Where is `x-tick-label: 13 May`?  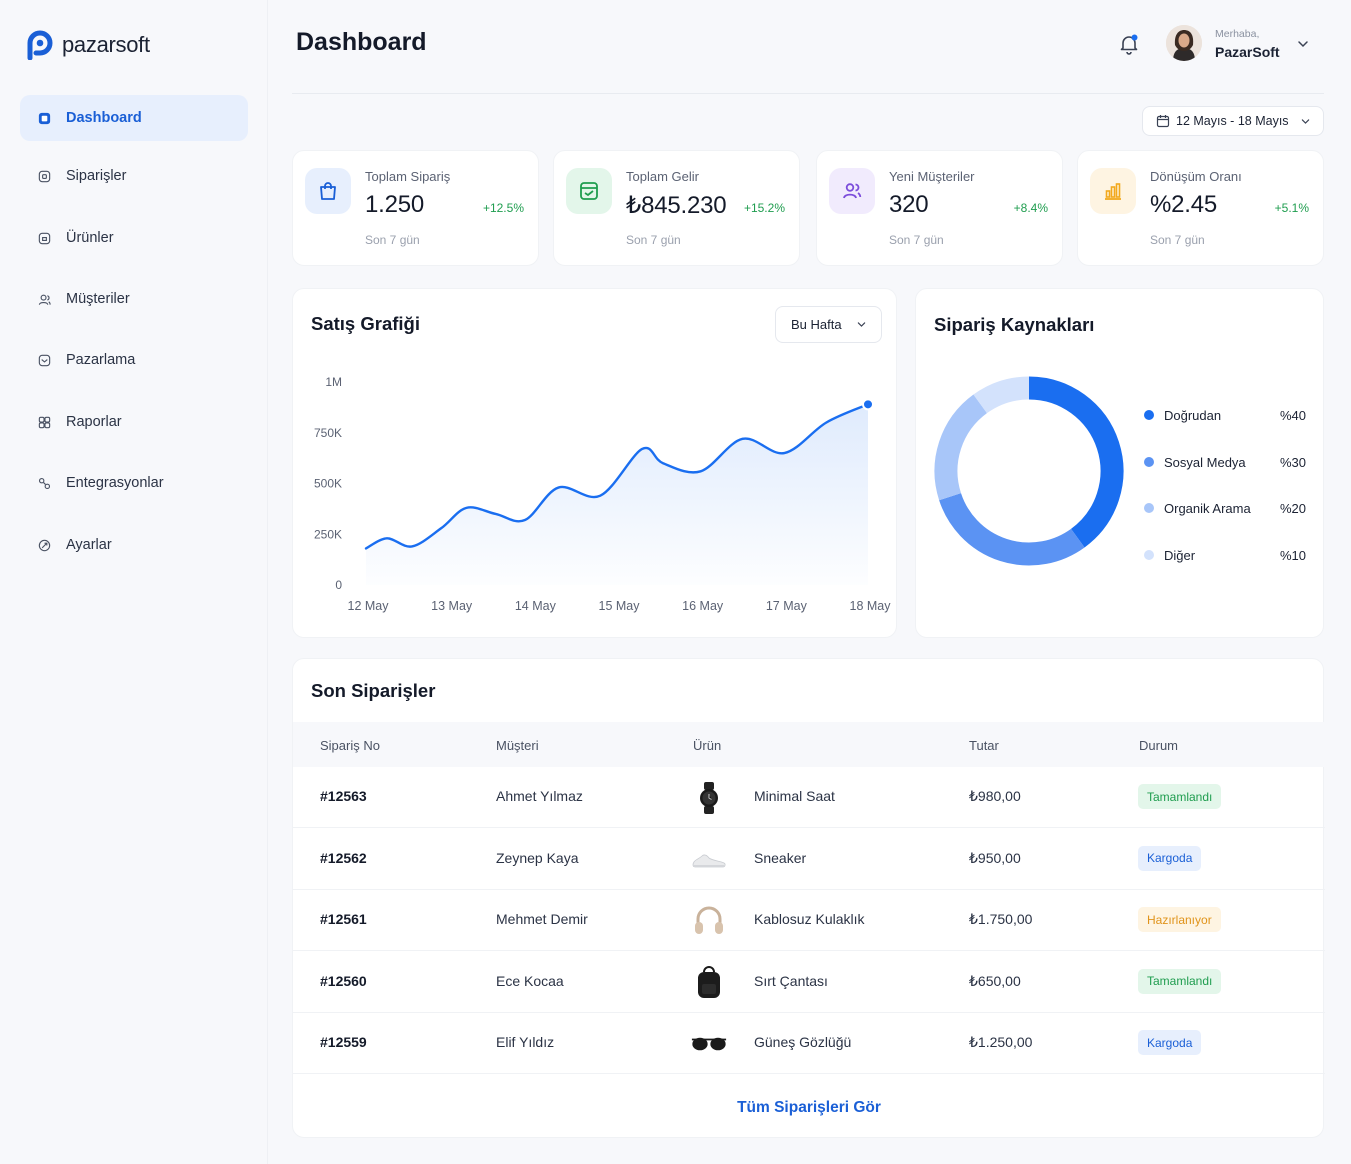
x-tick-label: 13 May is located at coordinates (452, 606).